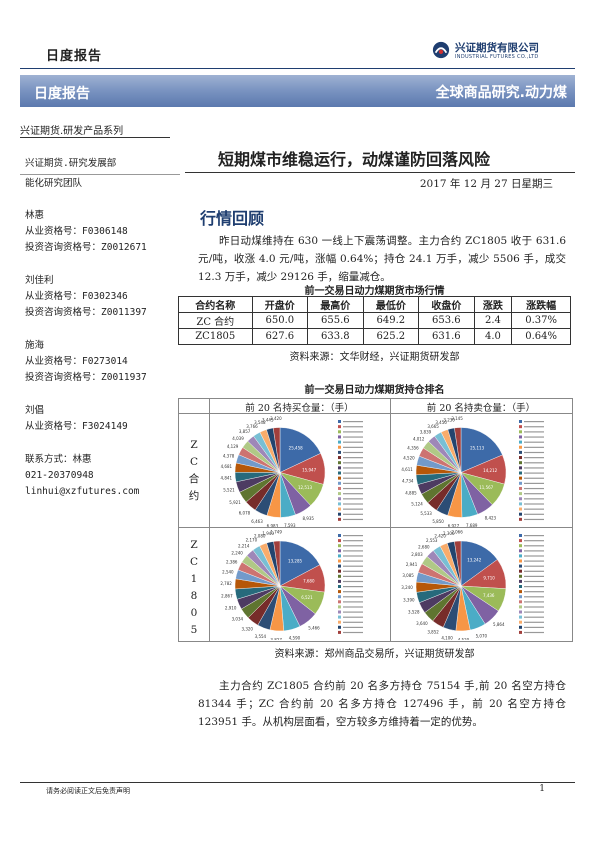  I want to click on pie-data-label: 2,240, so click(237, 553).